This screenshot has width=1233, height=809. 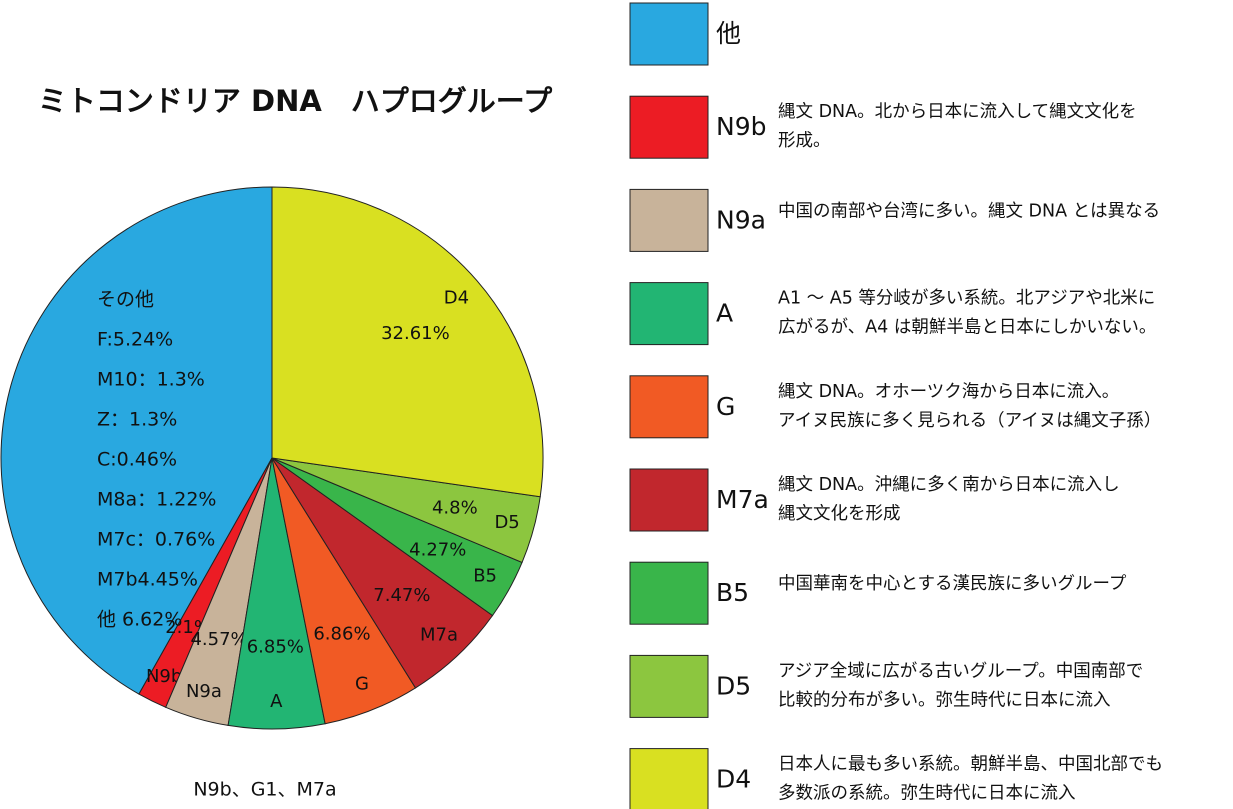 I want to click on legend-description: 縄文文化を形成, so click(x=839, y=514).